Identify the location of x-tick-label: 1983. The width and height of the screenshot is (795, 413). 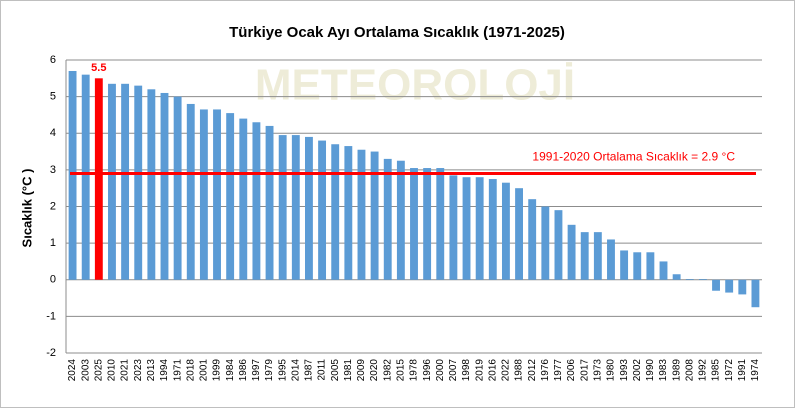
(663, 370).